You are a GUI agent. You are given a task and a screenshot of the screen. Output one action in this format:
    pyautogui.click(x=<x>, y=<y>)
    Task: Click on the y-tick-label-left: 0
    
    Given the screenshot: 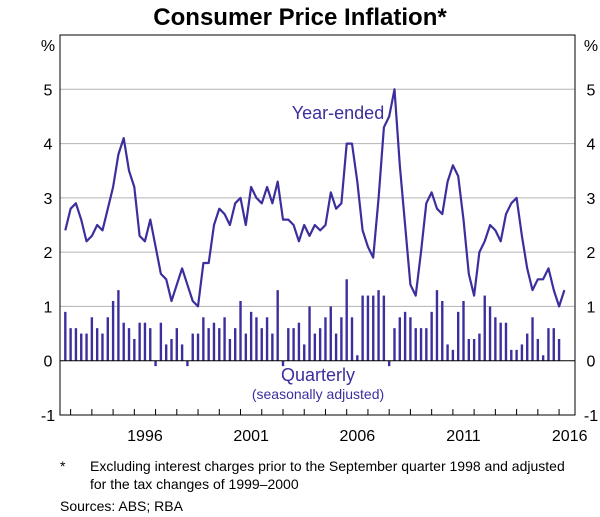 What is the action you would take?
    pyautogui.click(x=48, y=362)
    